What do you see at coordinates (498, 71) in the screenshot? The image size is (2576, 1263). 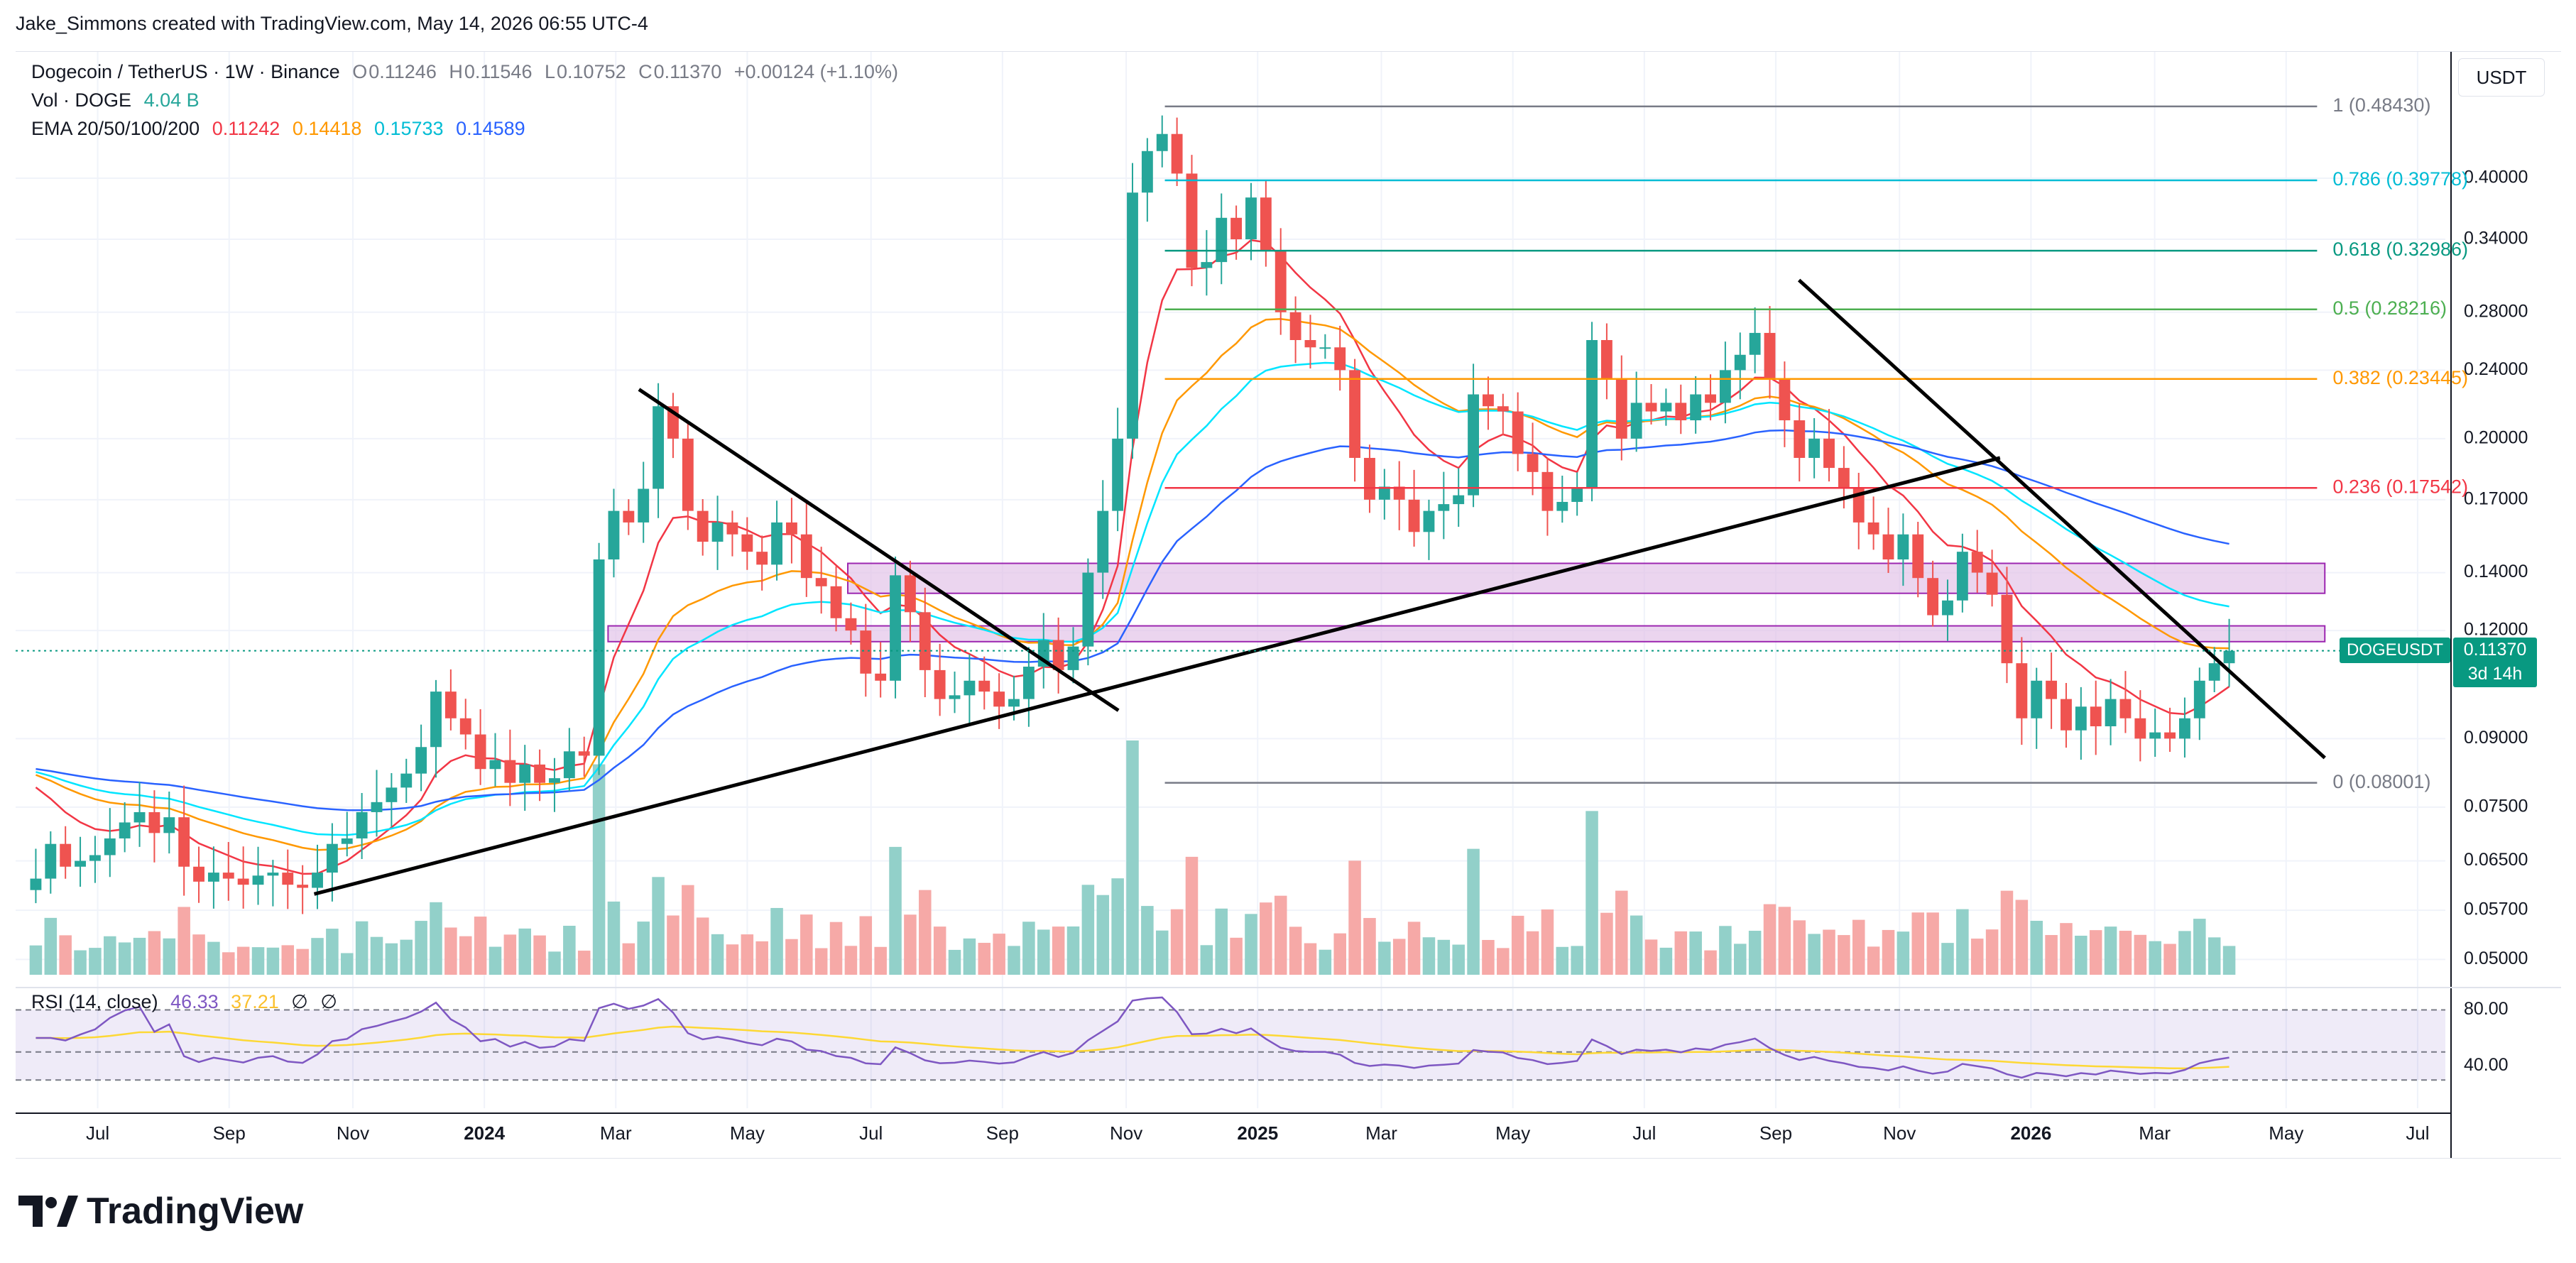 I see `high-value: 0.11546` at bounding box center [498, 71].